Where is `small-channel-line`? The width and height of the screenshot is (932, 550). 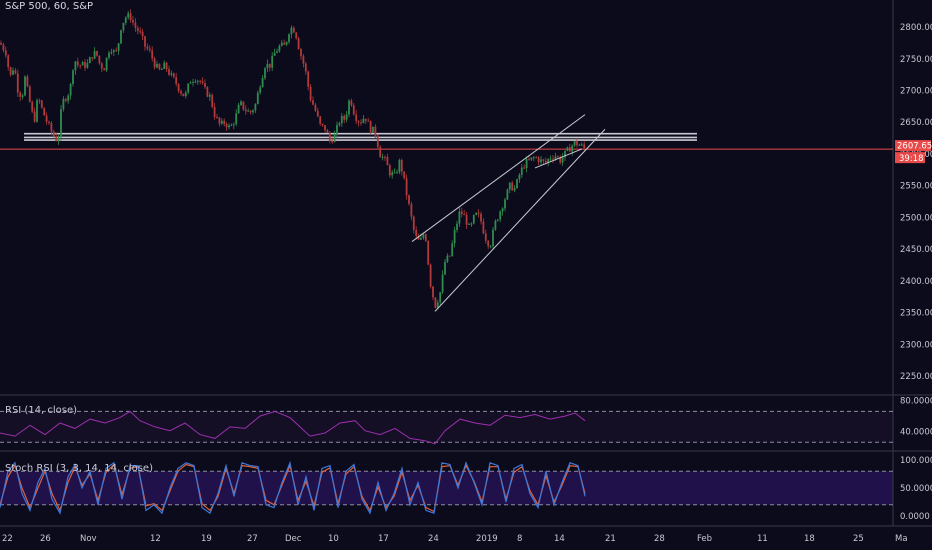
small-channel-line is located at coordinates (558, 158).